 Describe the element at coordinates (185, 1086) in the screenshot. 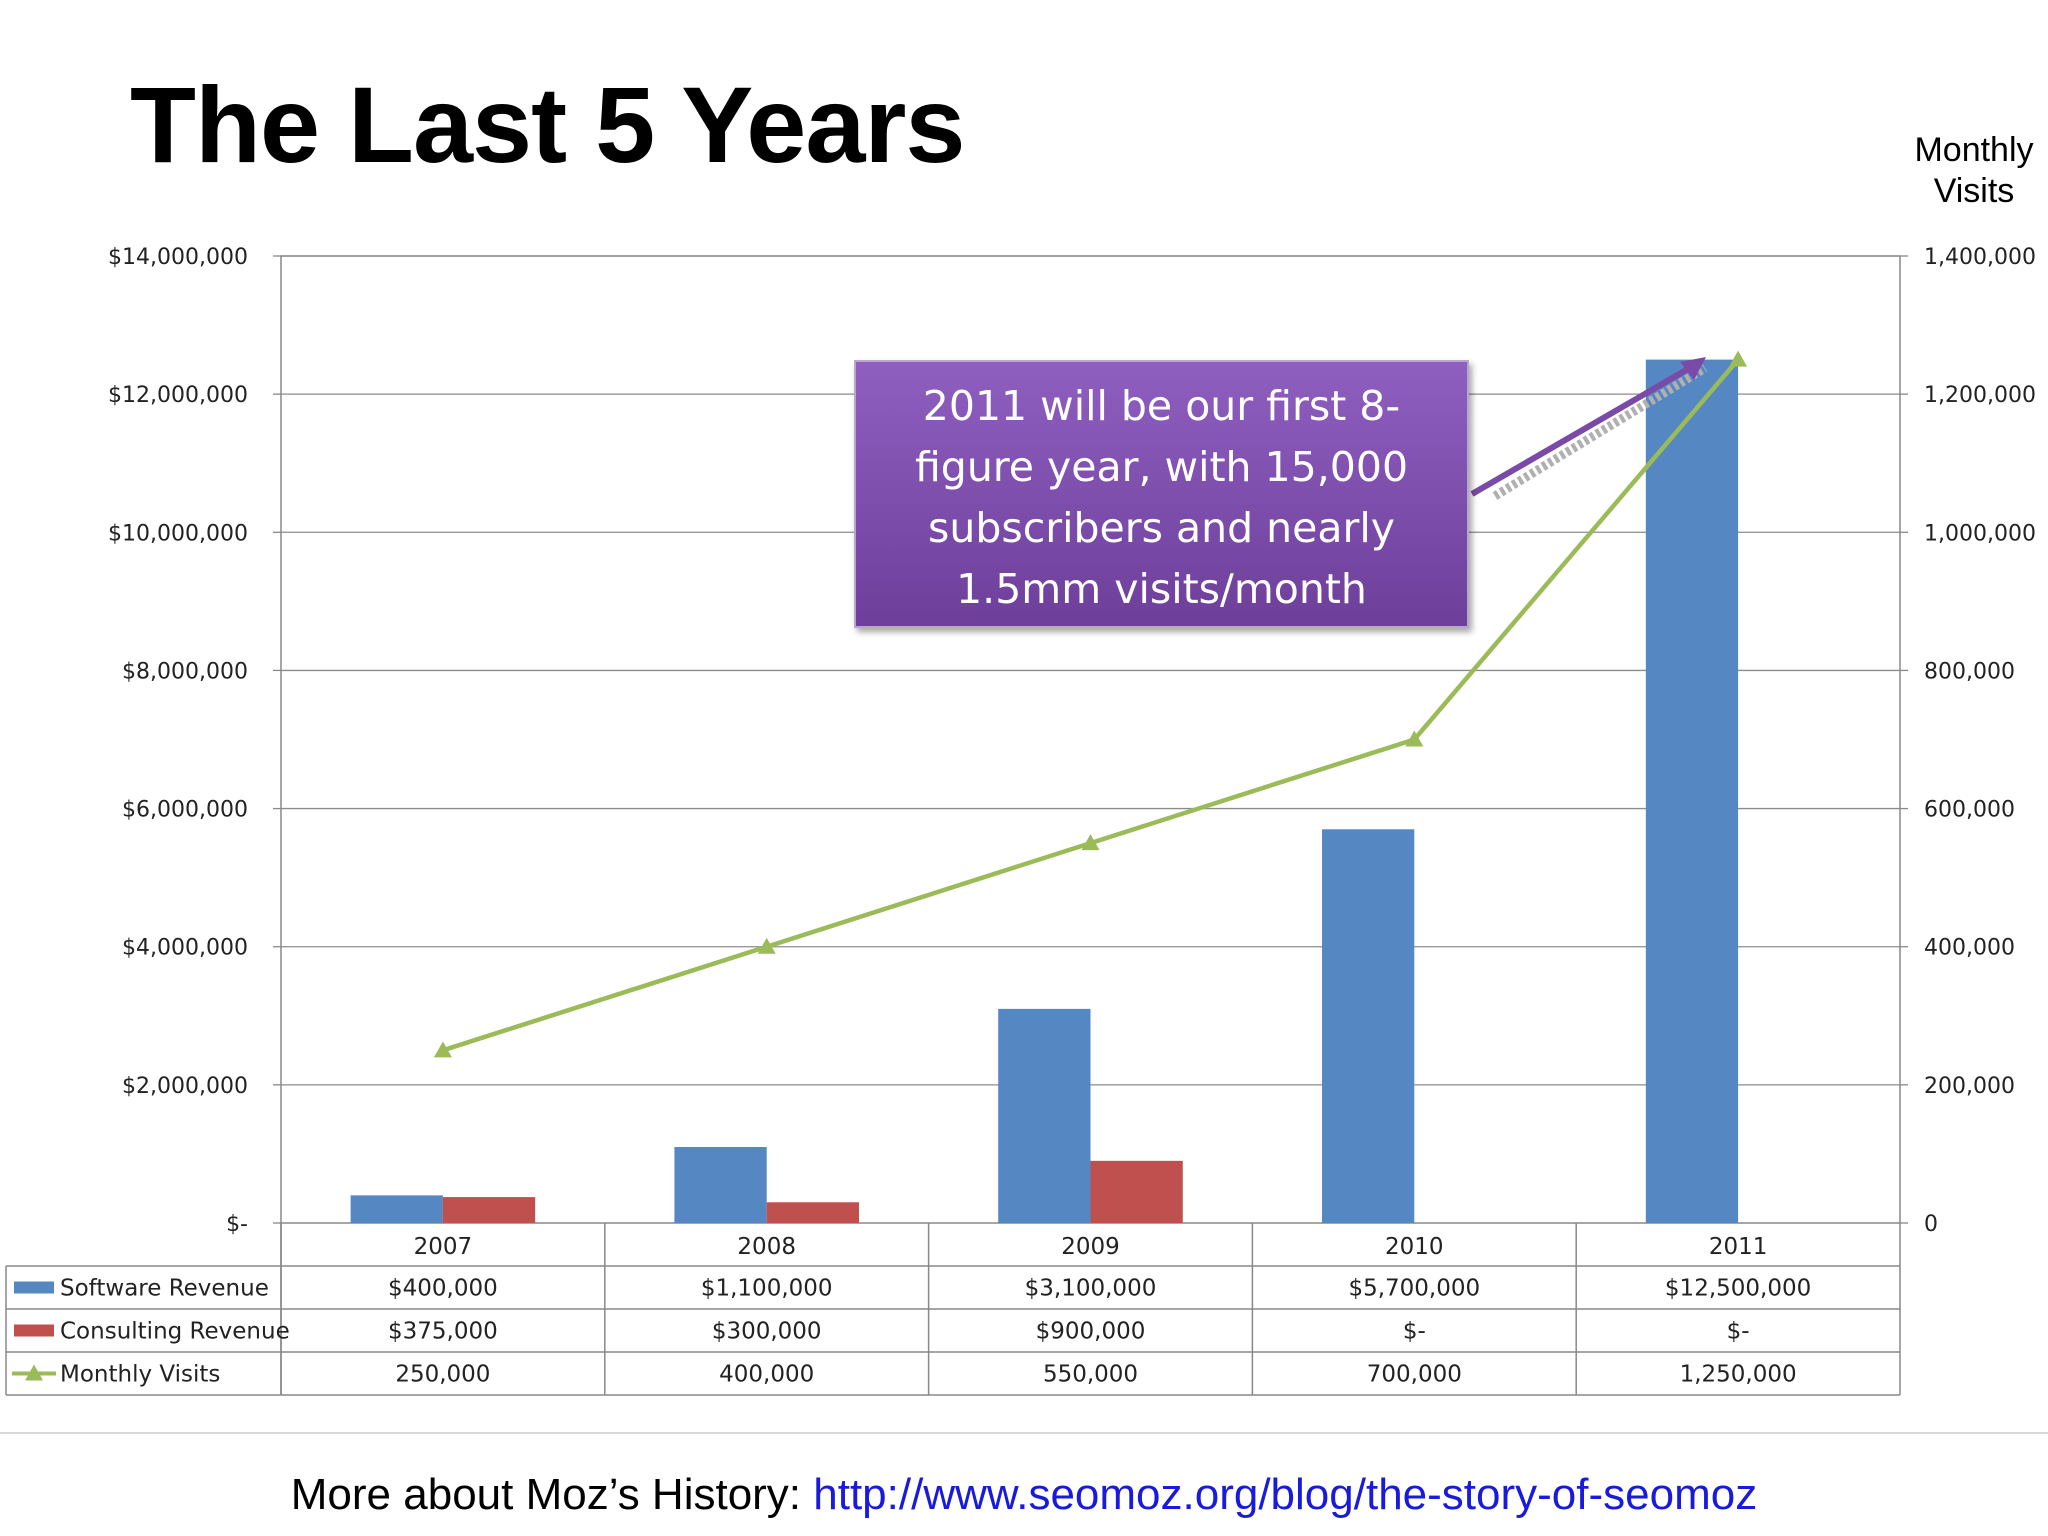

I see `left-axis-tick-label: $2,000,000` at that location.